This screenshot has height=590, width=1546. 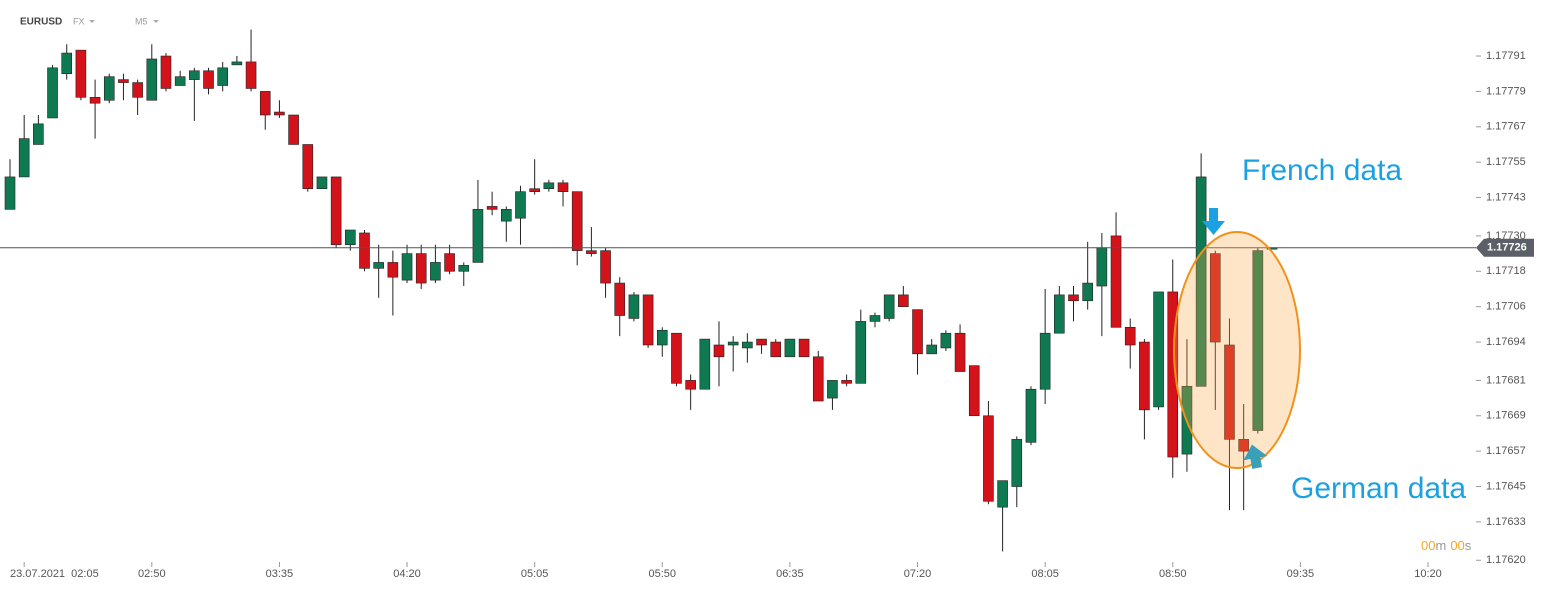 What do you see at coordinates (1506, 271) in the screenshot?
I see `y-tick-label: 1.17718` at bounding box center [1506, 271].